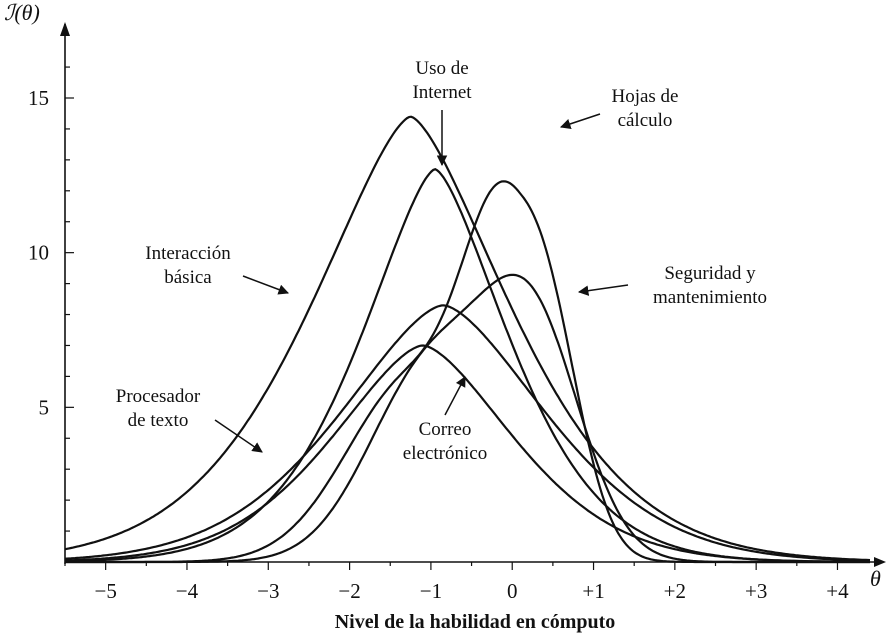 The image size is (889, 638). What do you see at coordinates (188, 253) in the screenshot?
I see `annotation-label: Interacción` at bounding box center [188, 253].